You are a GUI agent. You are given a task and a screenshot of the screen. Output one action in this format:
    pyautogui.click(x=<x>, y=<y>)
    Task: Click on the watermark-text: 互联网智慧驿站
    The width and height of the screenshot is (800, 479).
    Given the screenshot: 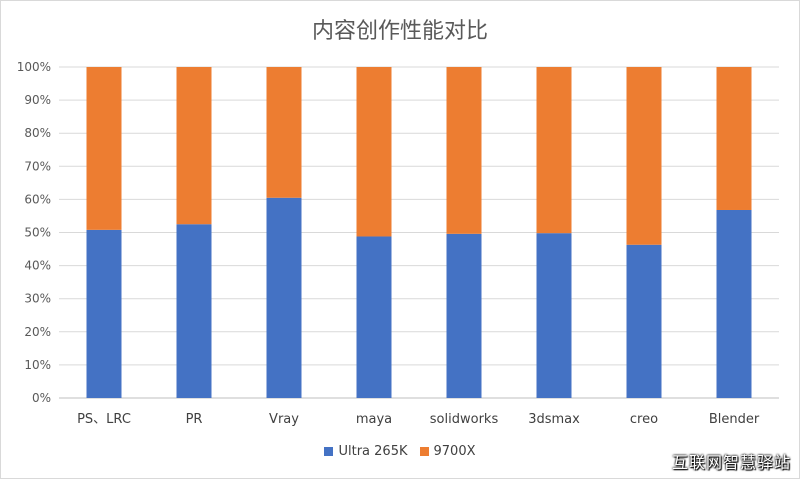 What is the action you would take?
    pyautogui.click(x=731, y=462)
    